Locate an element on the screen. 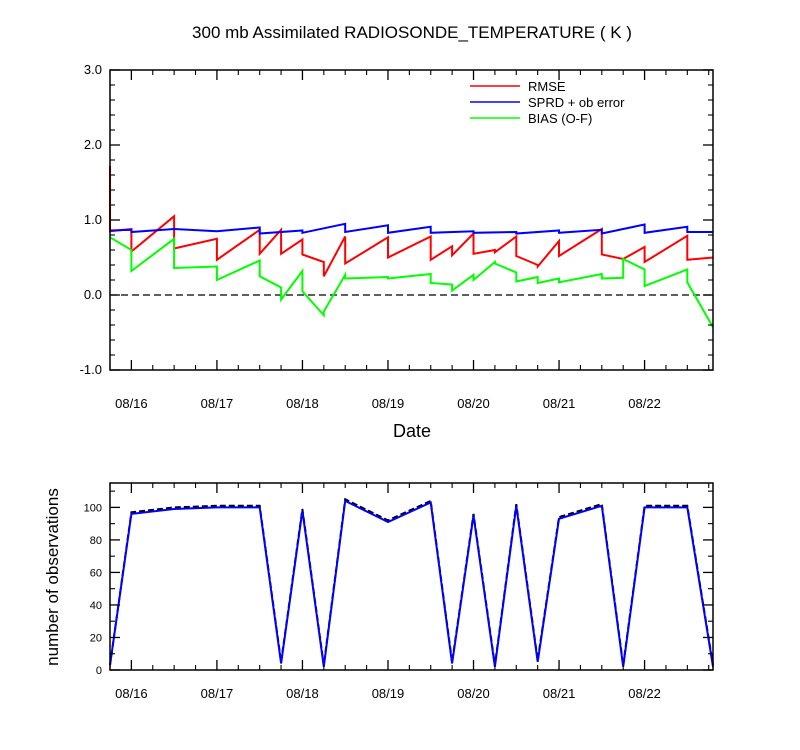  y-tick-label: 20 is located at coordinates (96, 638).